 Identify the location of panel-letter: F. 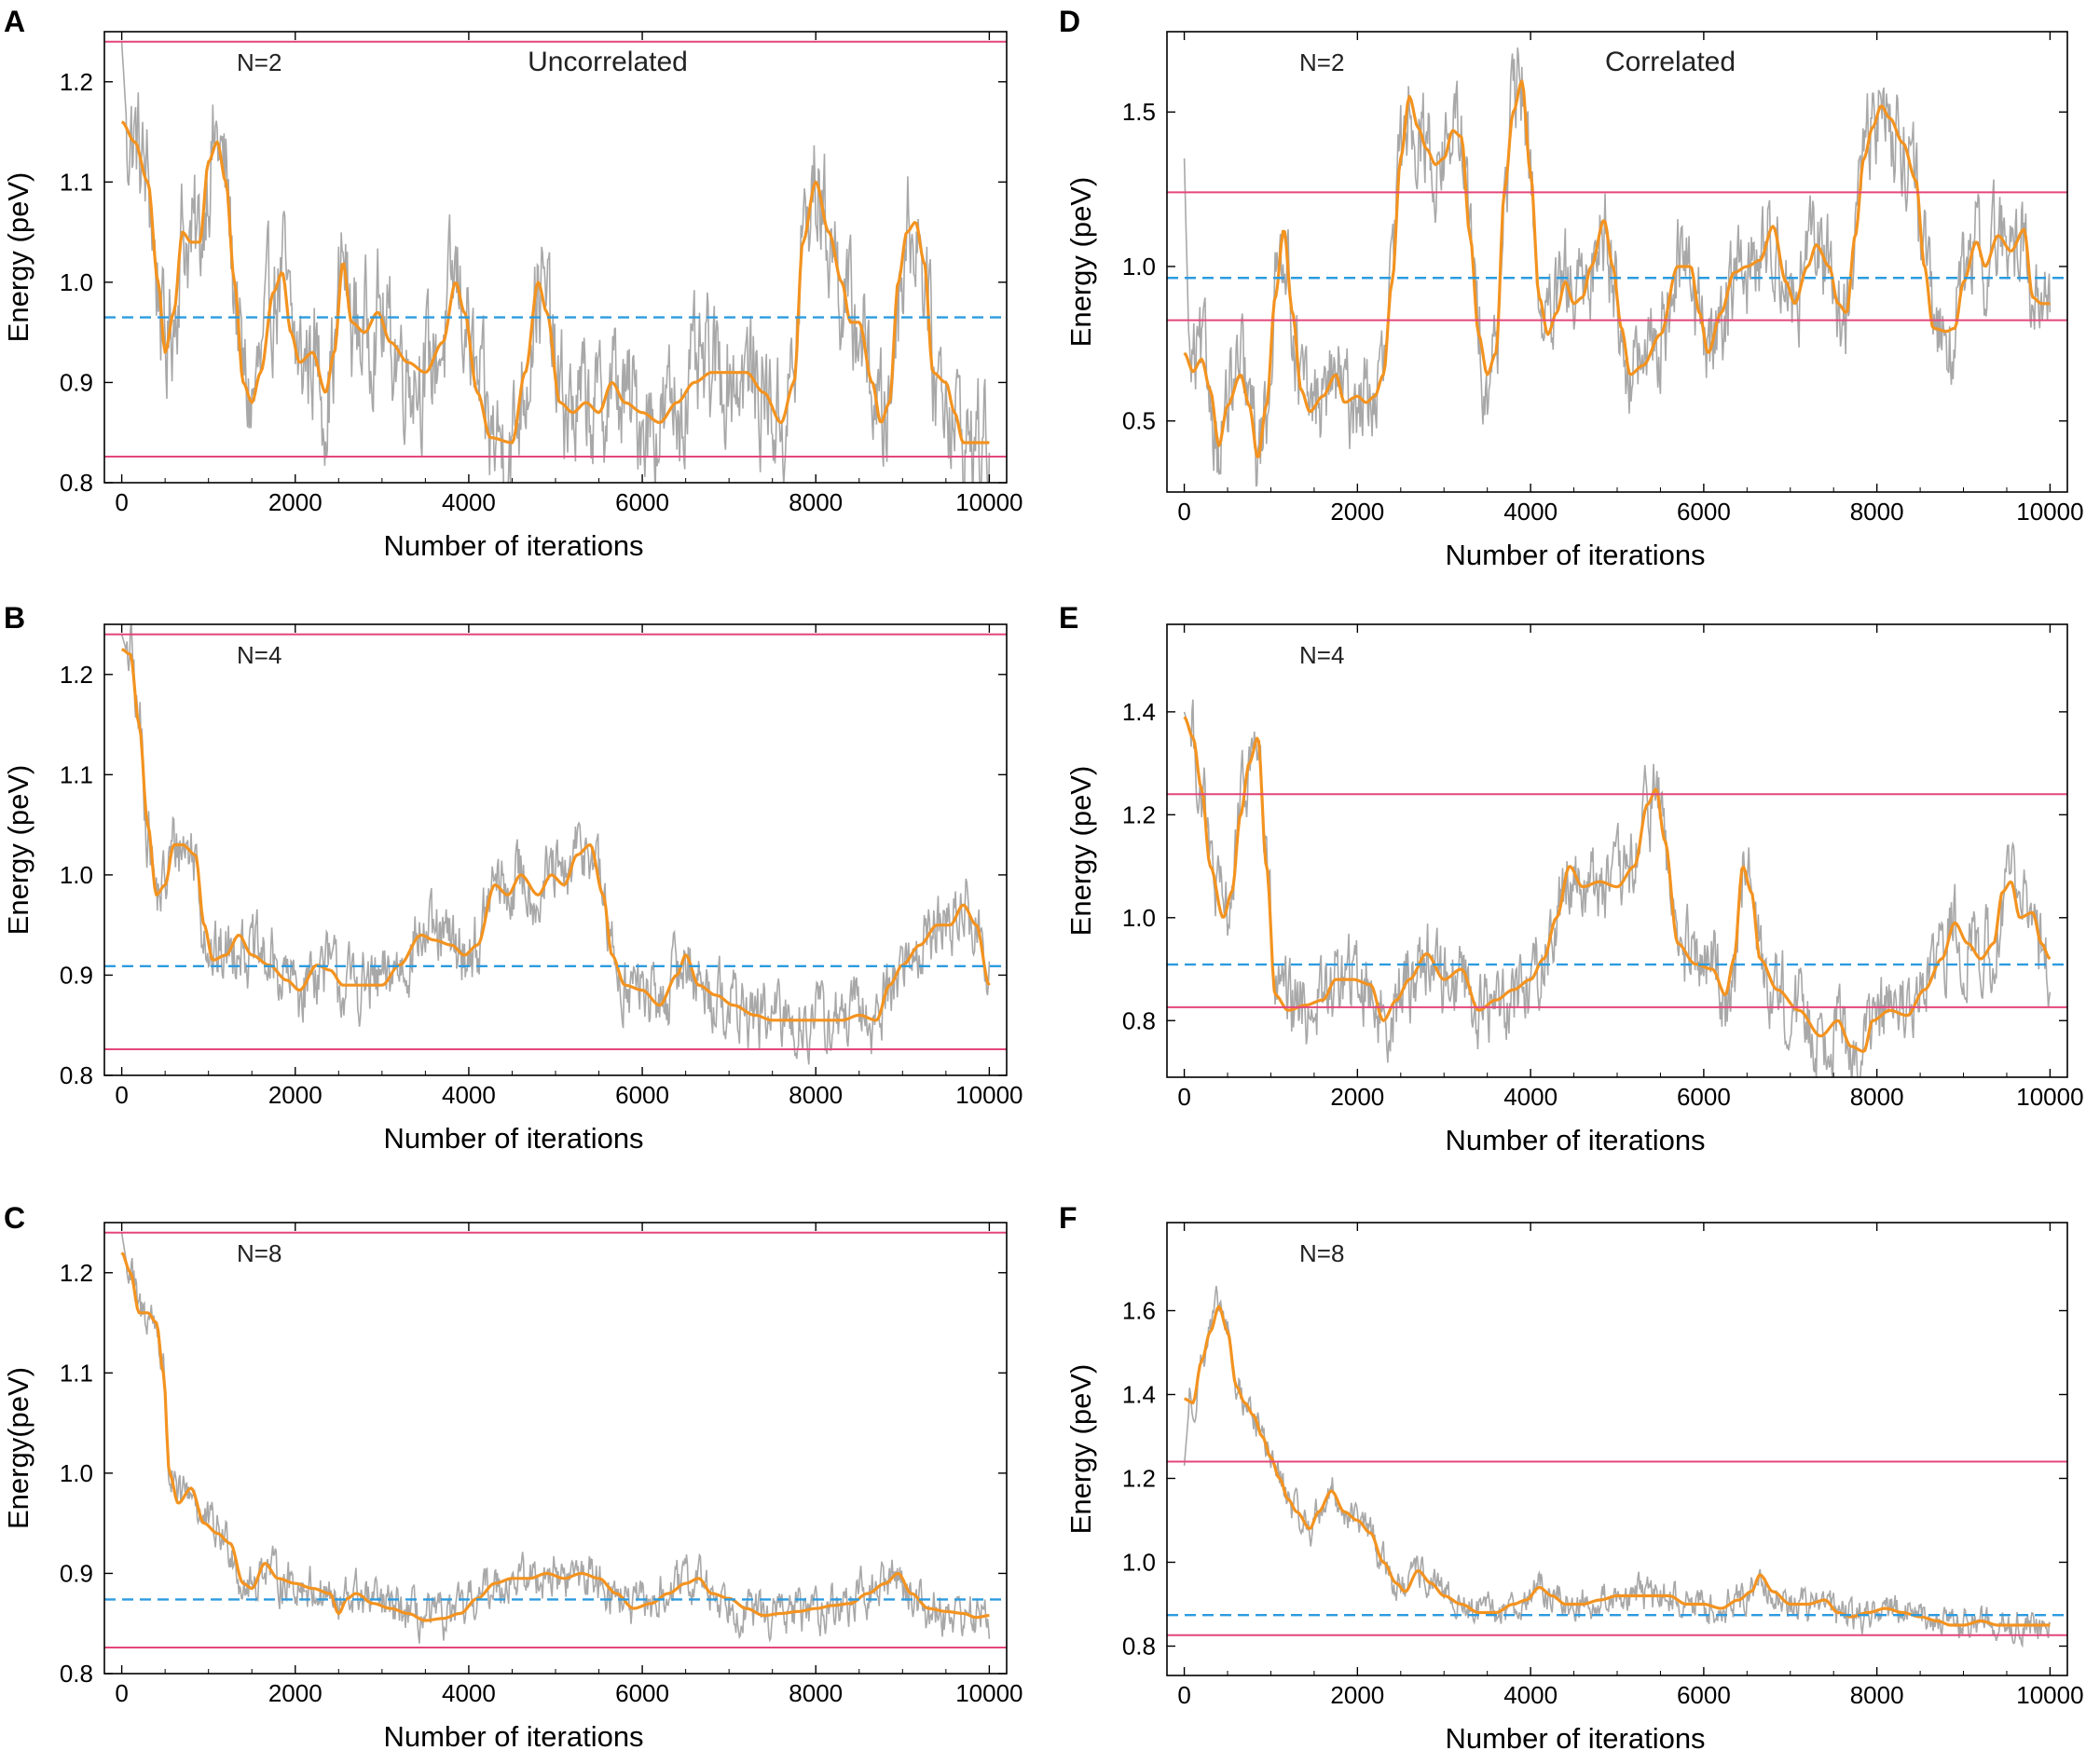
(1068, 1218).